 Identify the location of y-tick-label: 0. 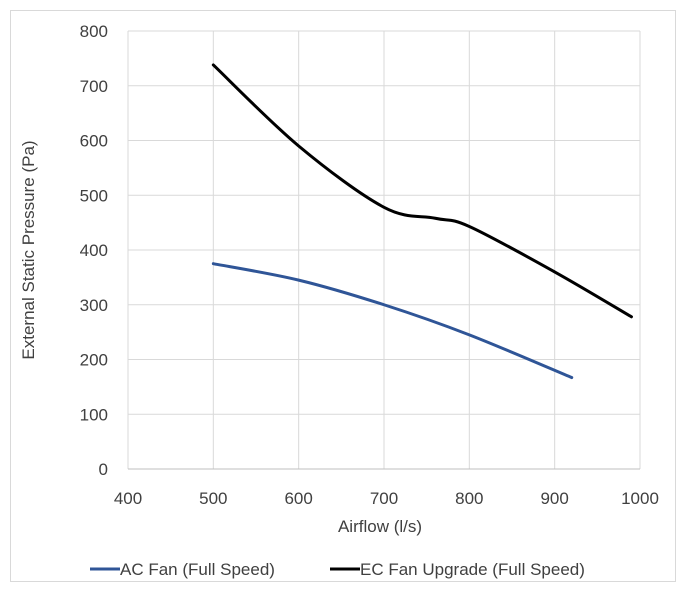
(103, 469).